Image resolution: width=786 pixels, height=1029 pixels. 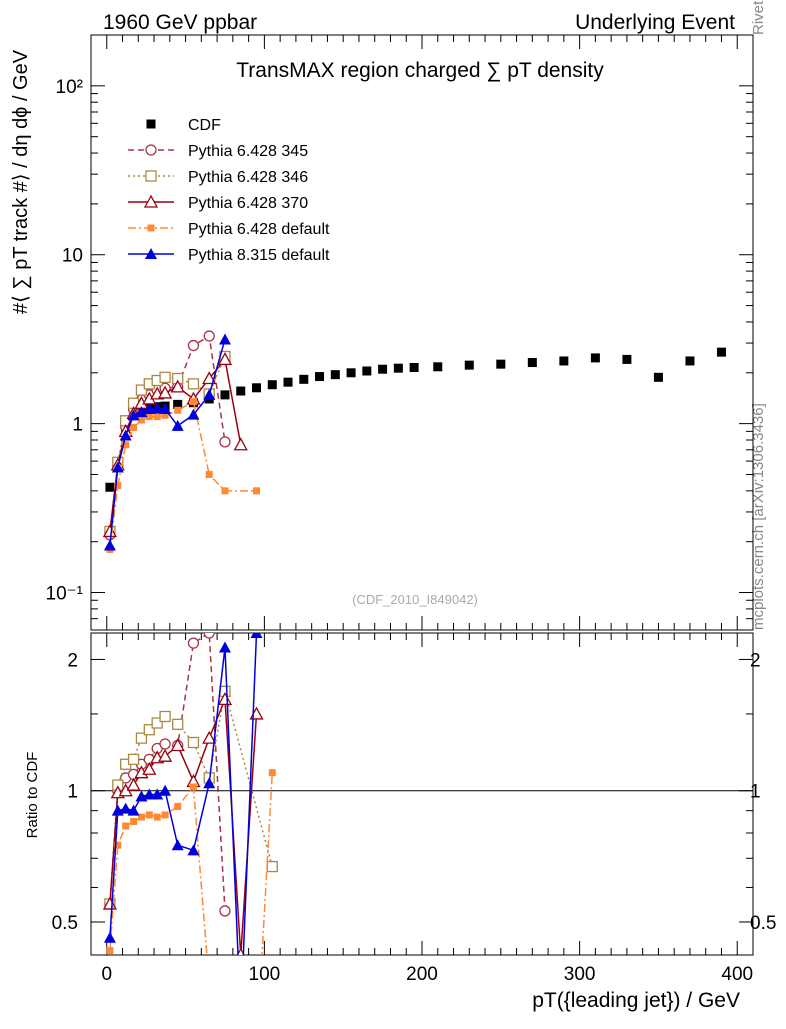 What do you see at coordinates (259, 255) in the screenshot?
I see `legend-label: Pythia 8.315 default` at bounding box center [259, 255].